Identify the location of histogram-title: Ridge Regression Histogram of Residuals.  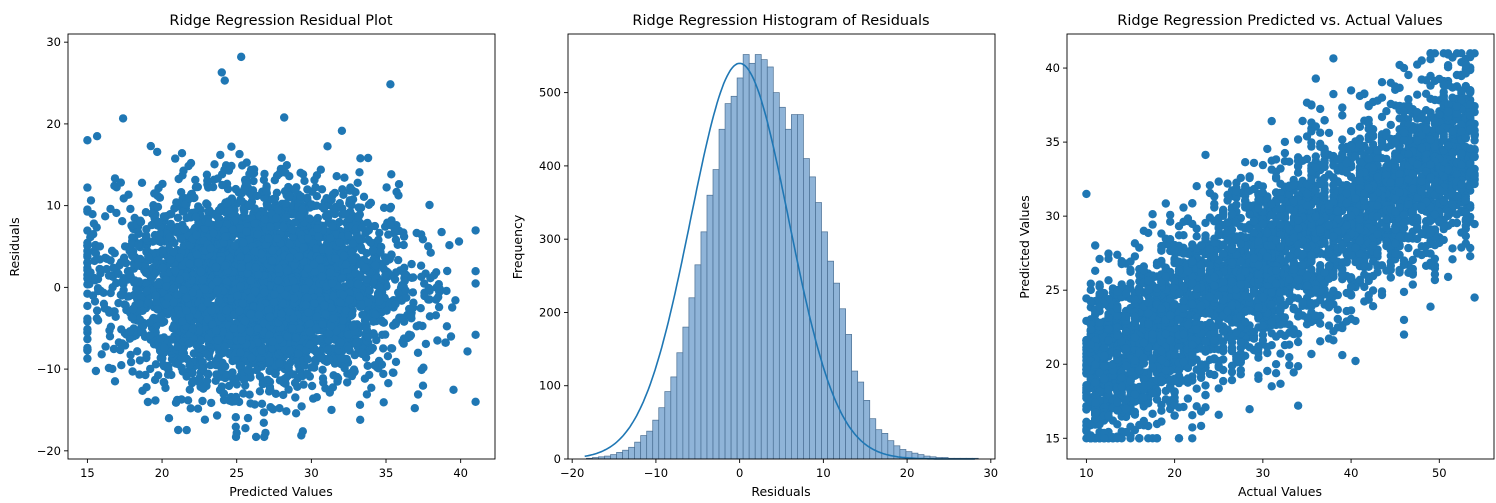
(780, 21).